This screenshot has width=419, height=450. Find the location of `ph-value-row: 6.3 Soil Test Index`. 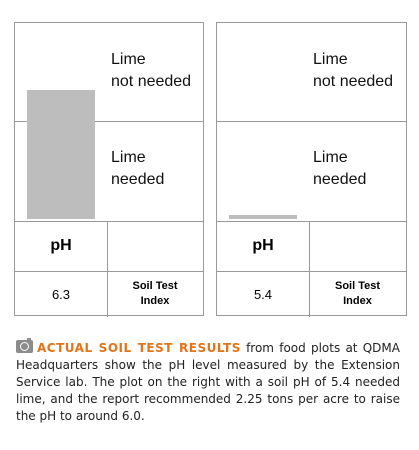

ph-value-row: 6.3 Soil Test Index is located at coordinates (109, 294).